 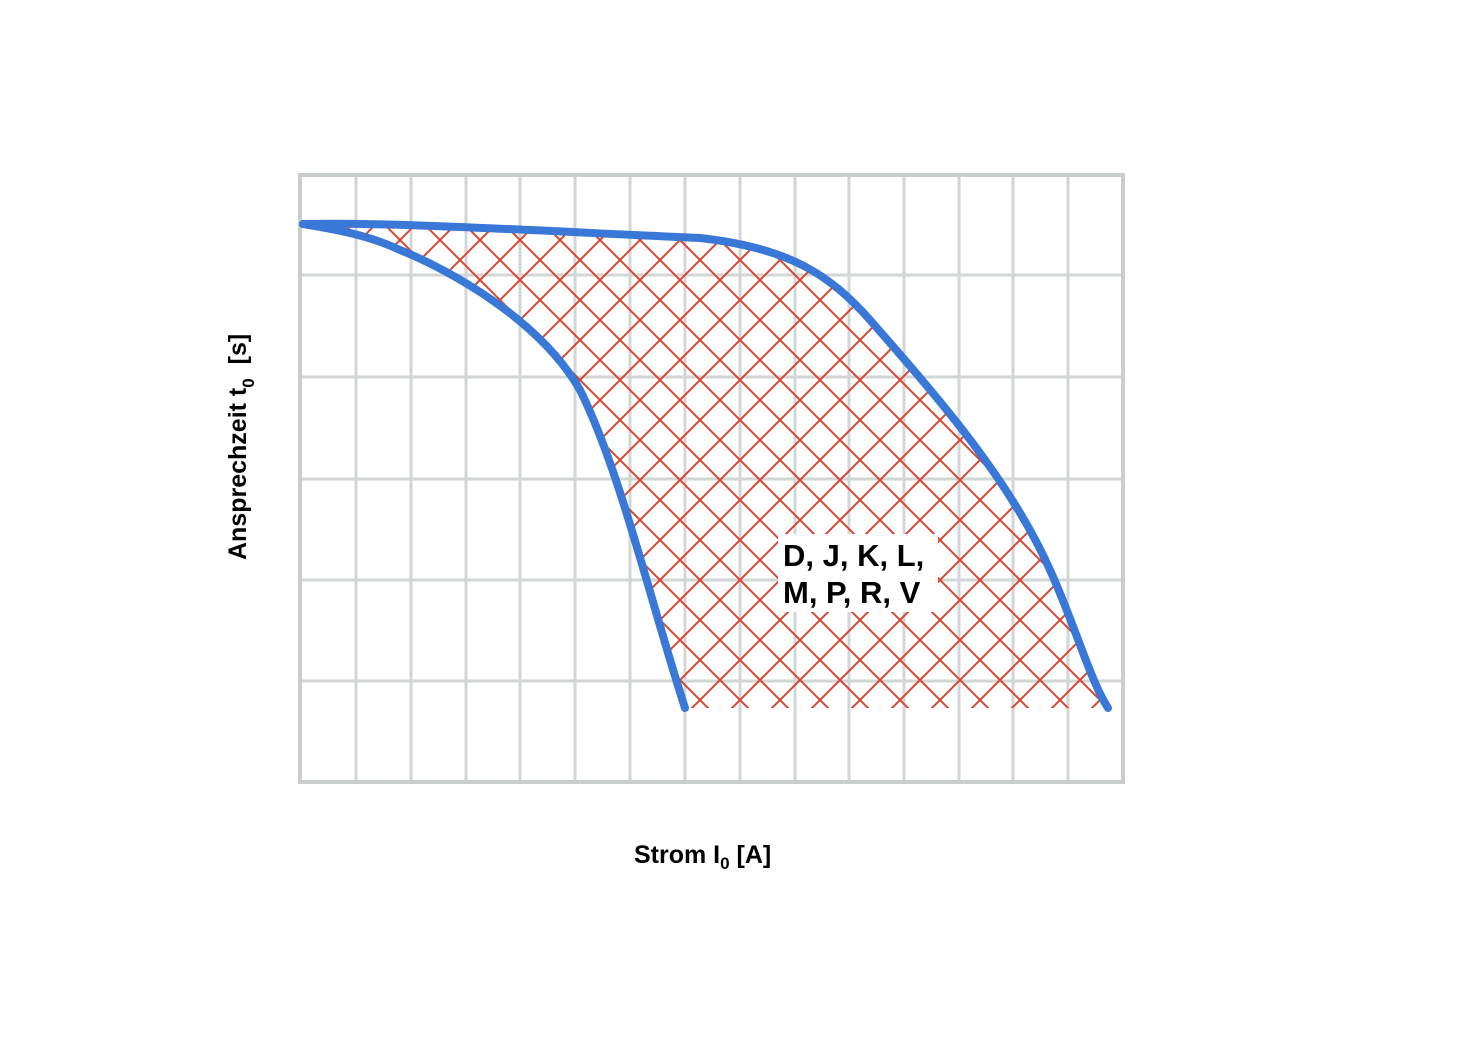 I want to click on x-axis-label: Strom I0 [A], so click(x=702, y=857).